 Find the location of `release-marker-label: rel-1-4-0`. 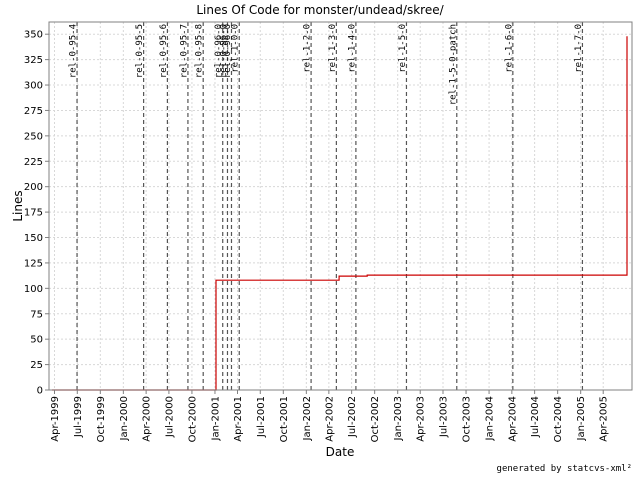

release-marker-label: rel-1-4-0 is located at coordinates (352, 48).